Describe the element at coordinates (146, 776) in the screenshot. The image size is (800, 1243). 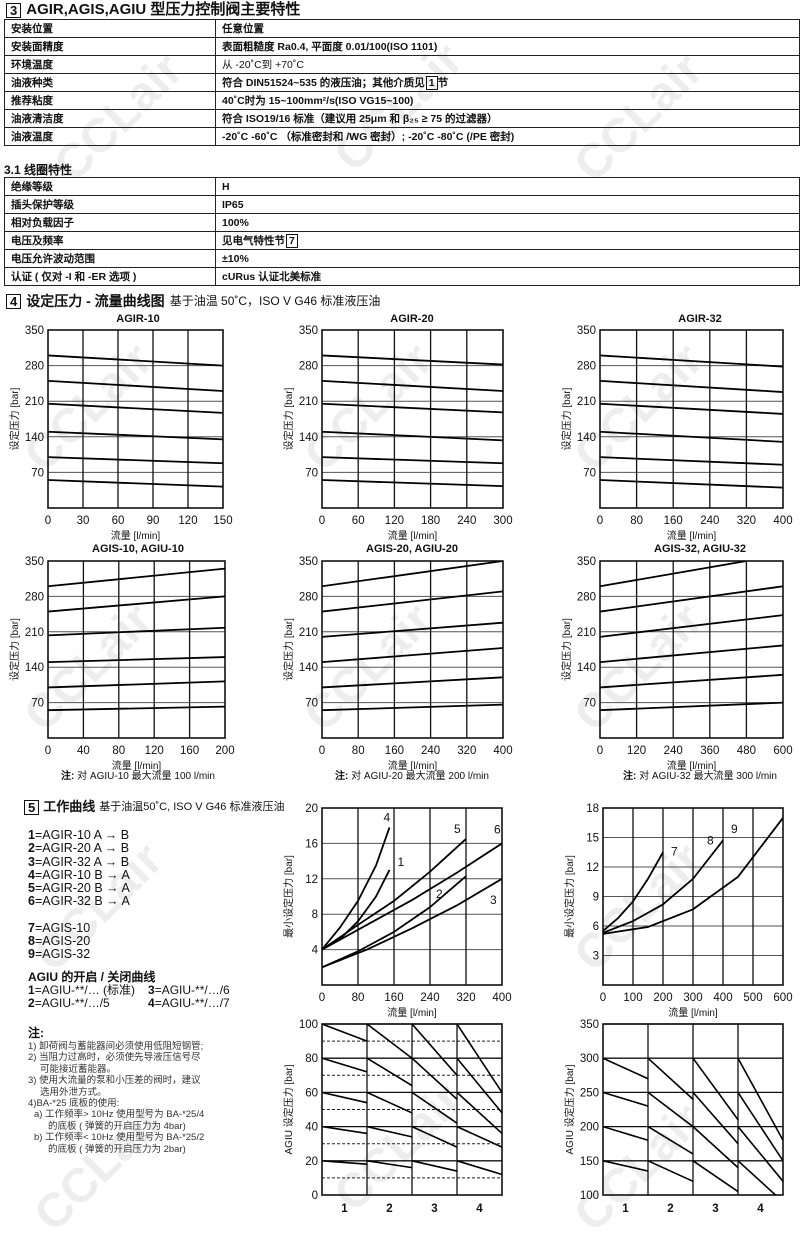
I see `note-text: 对 AGIU-10 最大流量 100 l/min` at that location.